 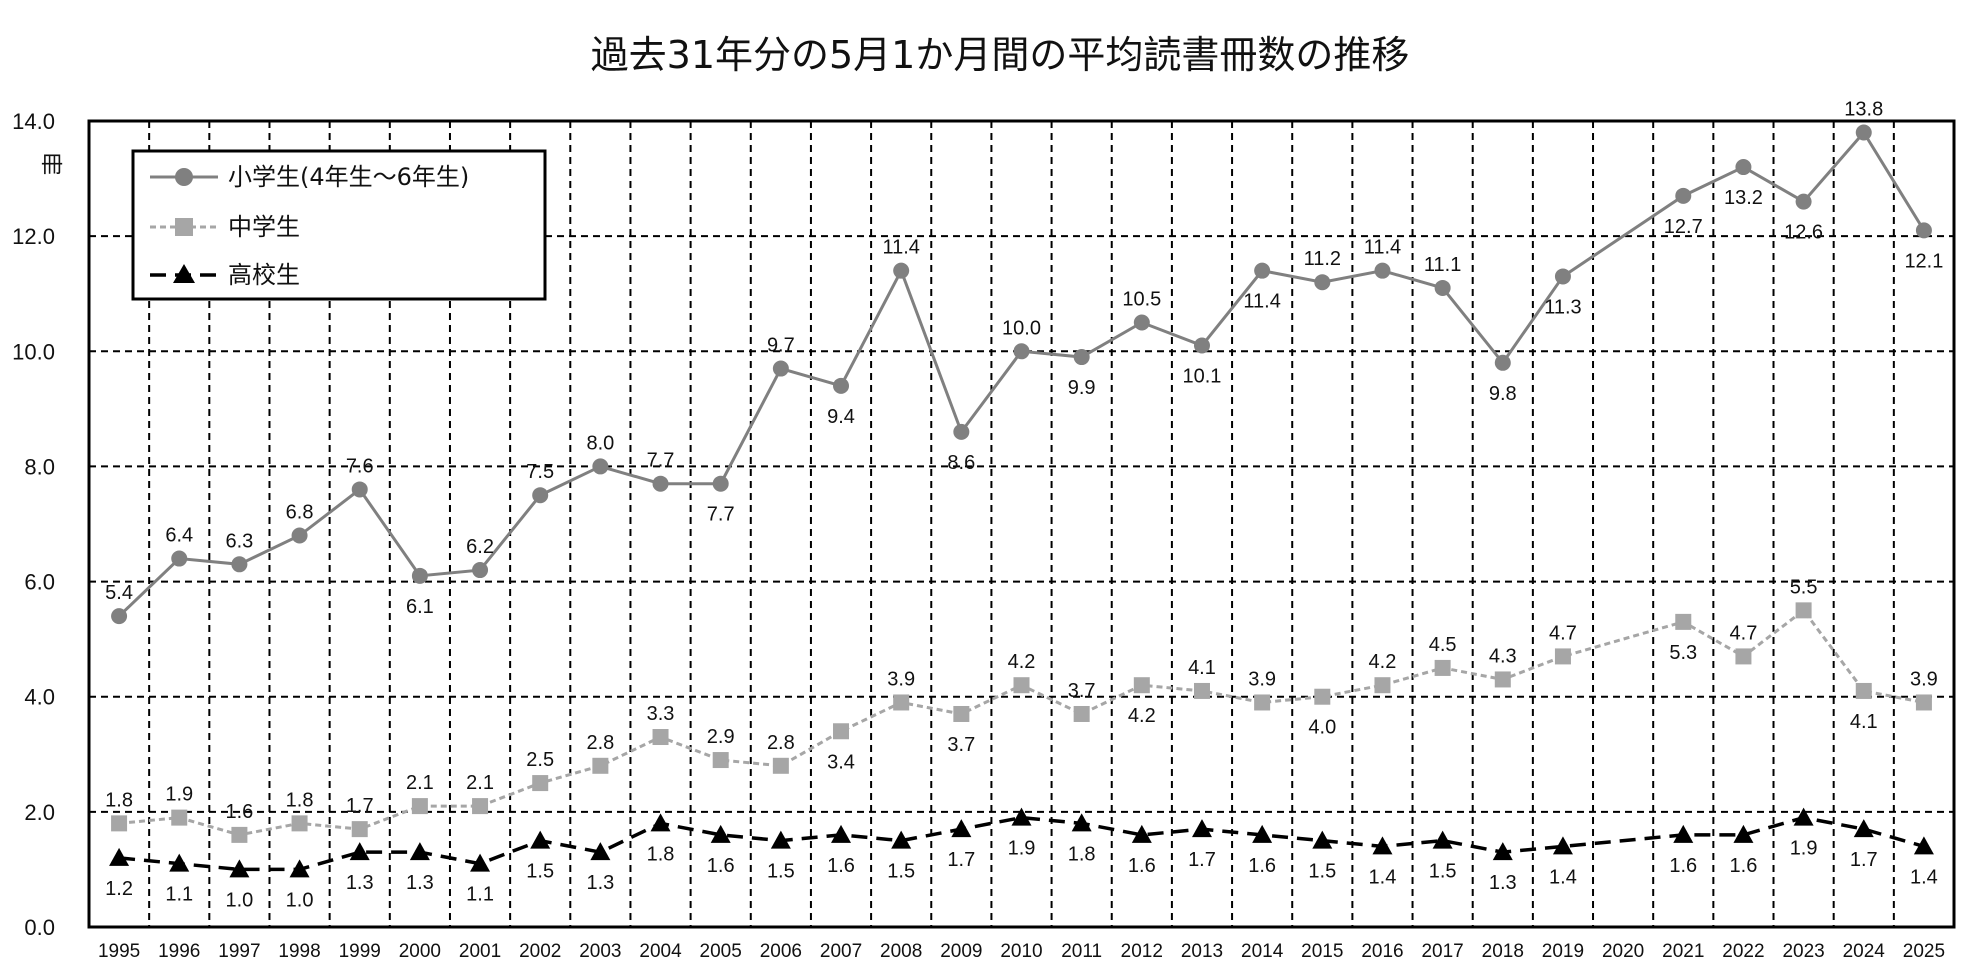 What do you see at coordinates (1563, 951) in the screenshot?
I see `x-tick-label: 2019` at bounding box center [1563, 951].